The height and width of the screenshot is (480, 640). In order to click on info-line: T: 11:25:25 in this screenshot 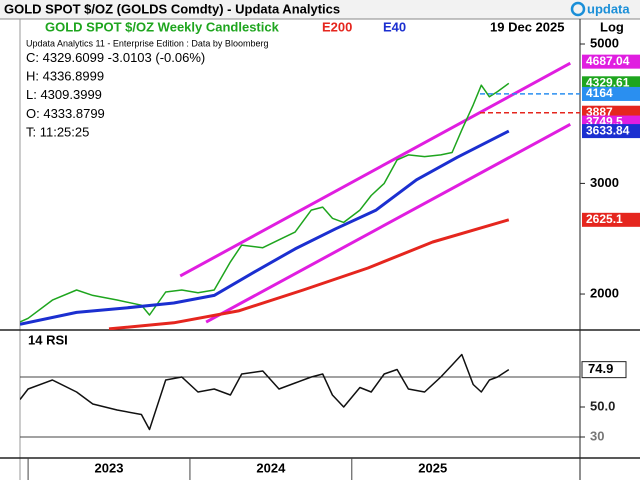, I will do `click(57, 131)`.